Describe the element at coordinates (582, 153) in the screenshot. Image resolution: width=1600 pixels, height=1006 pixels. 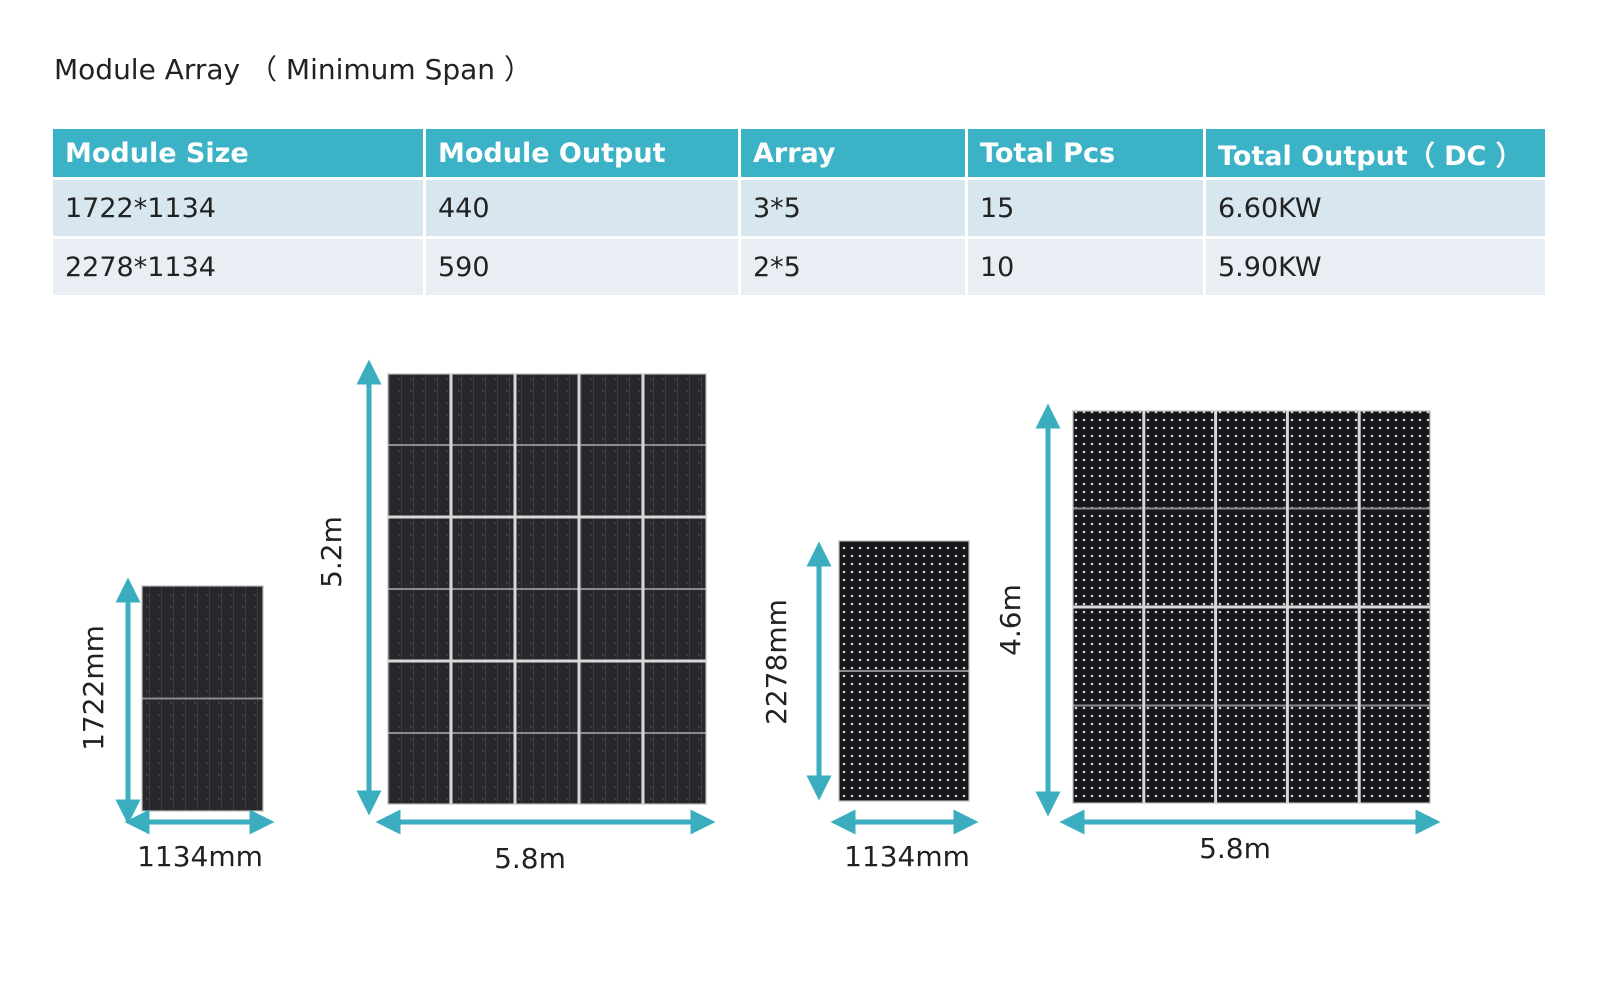
I see `header-cell: Module Output` at that location.